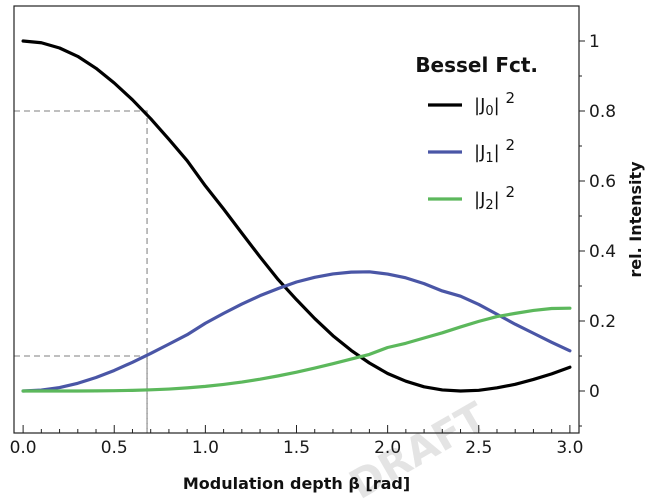 This screenshot has height=499, width=661. What do you see at coordinates (602, 112) in the screenshot?
I see `y-tick-label: 0.8` at bounding box center [602, 112].